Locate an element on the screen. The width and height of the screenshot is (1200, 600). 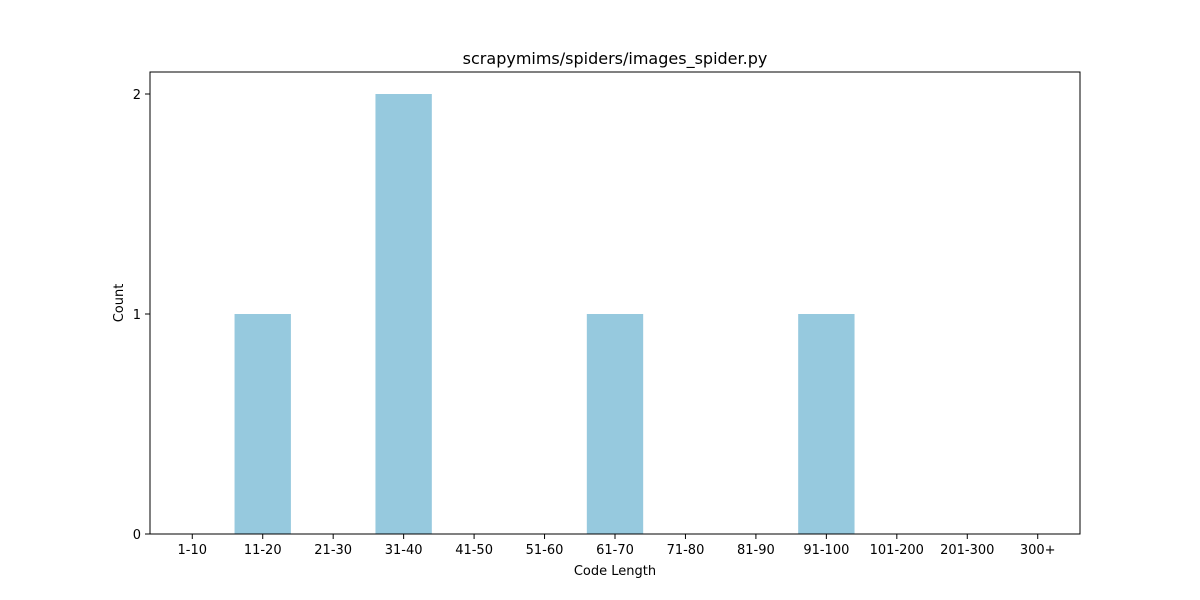
x-tick-label: 21-30 is located at coordinates (333, 550).